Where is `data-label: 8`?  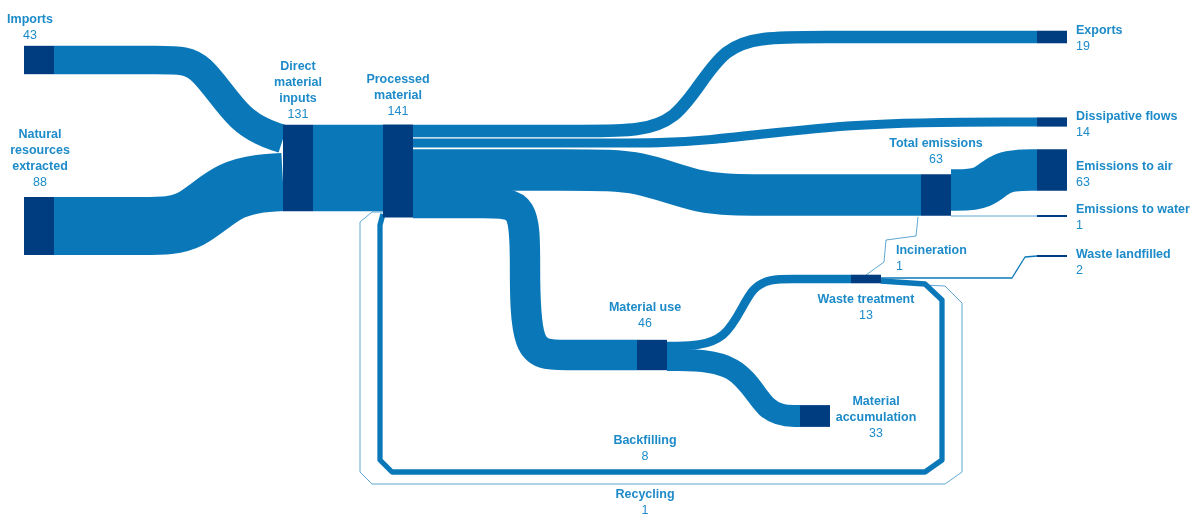
data-label: 8 is located at coordinates (645, 456).